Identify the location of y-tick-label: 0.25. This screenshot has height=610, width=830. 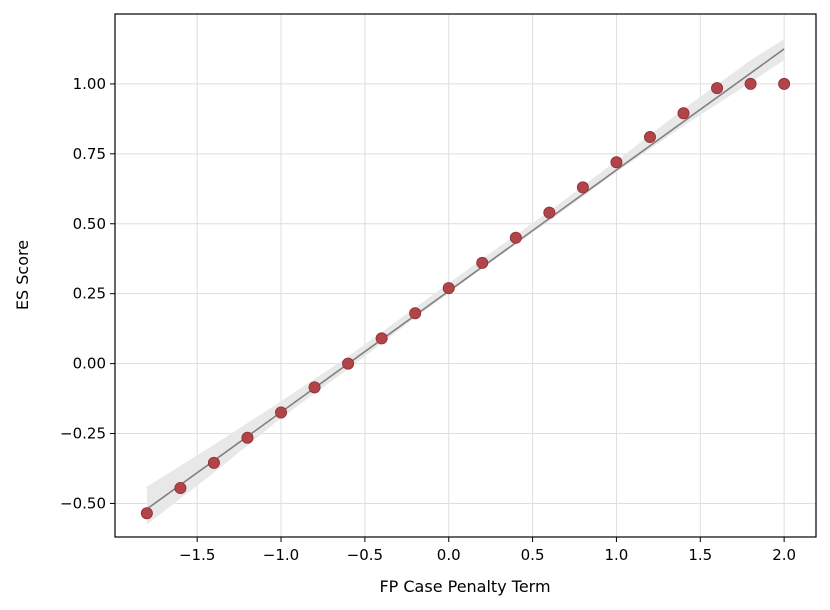
(89, 294).